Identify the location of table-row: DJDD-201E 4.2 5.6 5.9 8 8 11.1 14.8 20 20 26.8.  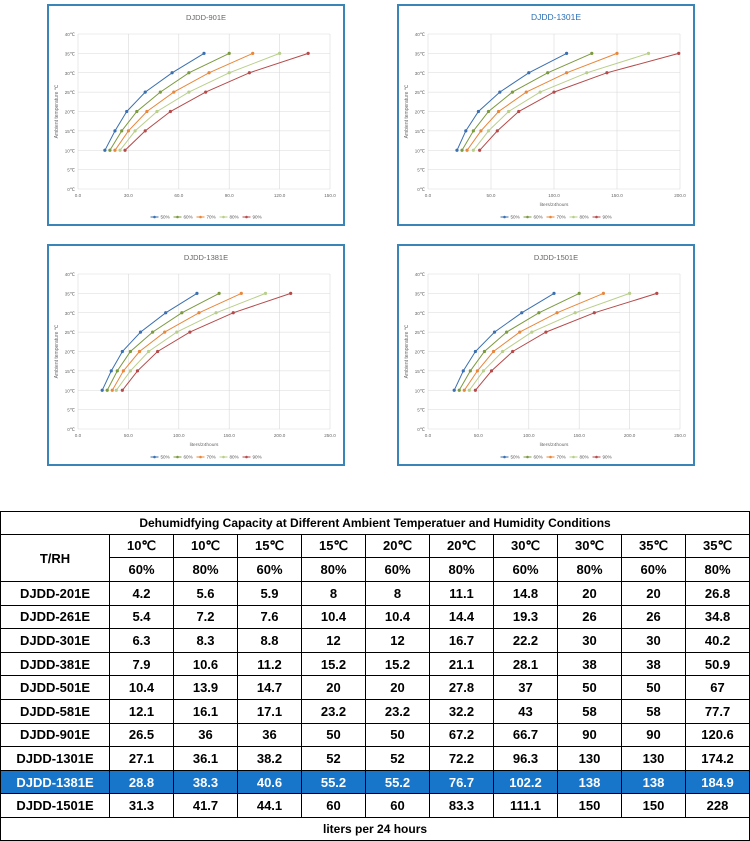
(375, 593).